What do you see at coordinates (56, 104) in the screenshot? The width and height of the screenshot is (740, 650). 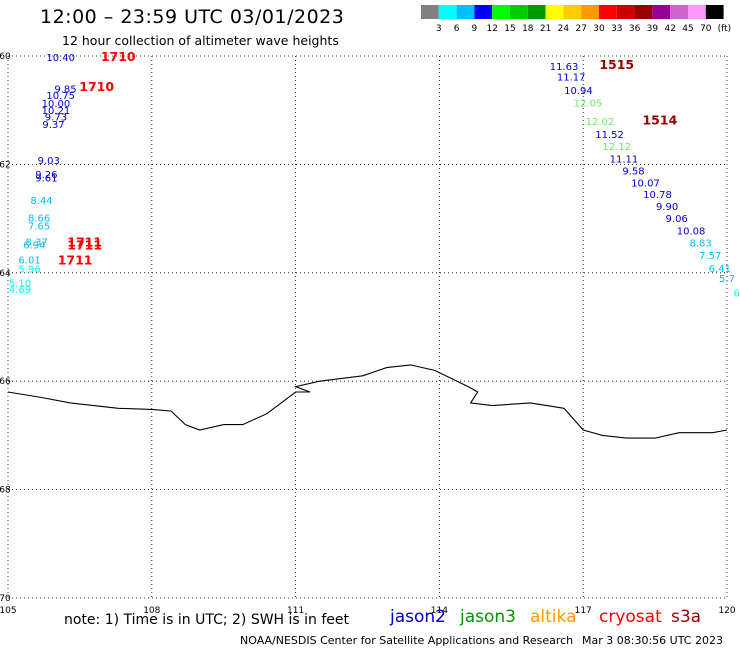 I see `swh-value: 10.00` at bounding box center [56, 104].